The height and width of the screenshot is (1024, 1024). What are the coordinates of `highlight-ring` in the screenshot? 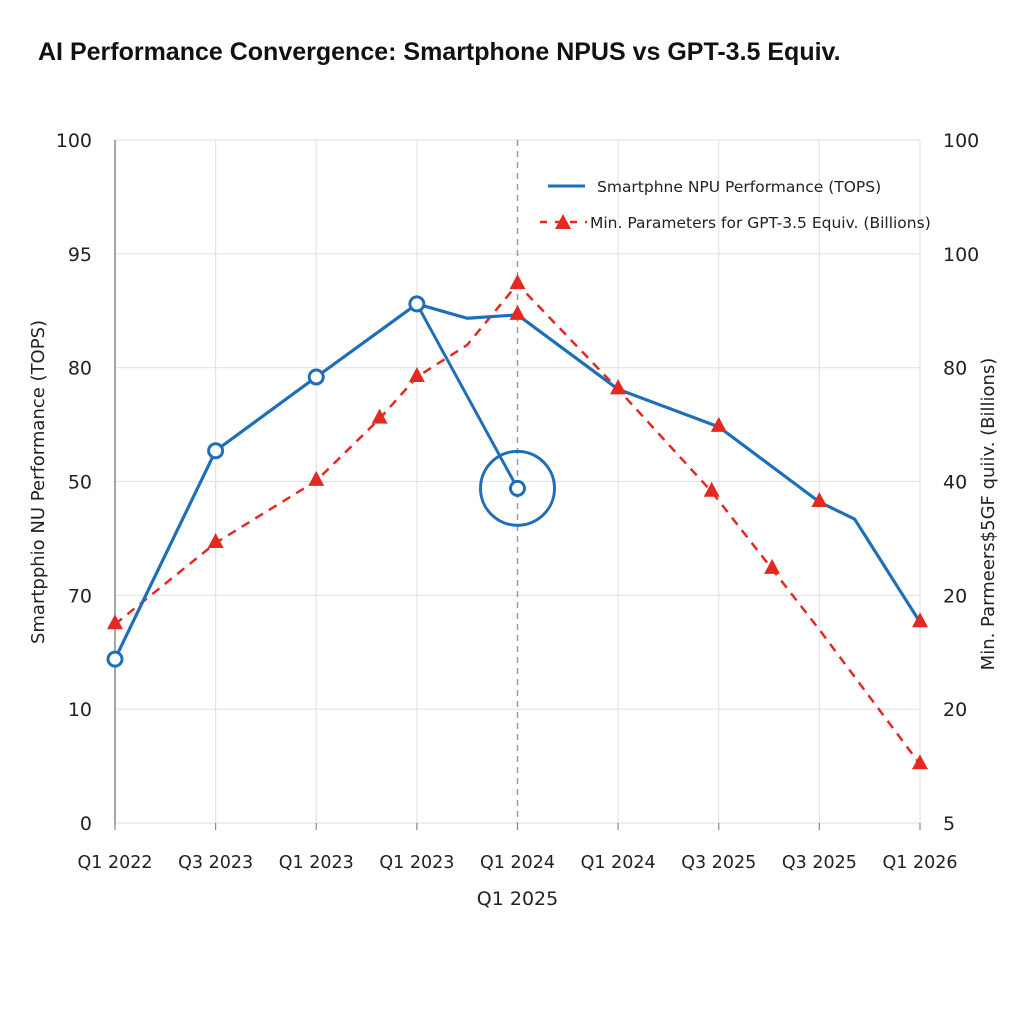 It's located at (517, 488).